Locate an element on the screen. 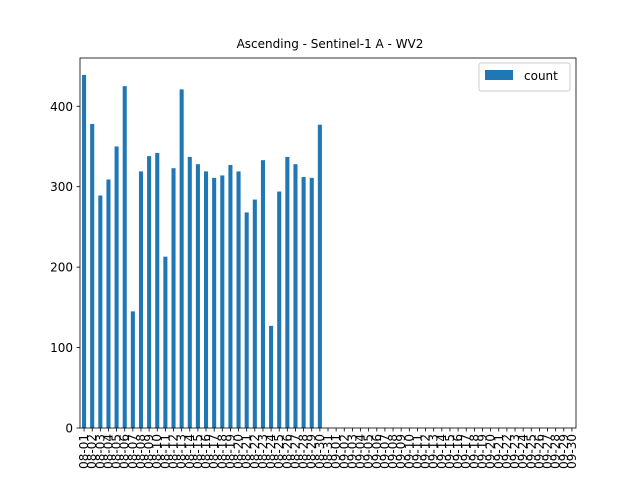 This screenshot has height=480, width=640. x-tick-label-08-30: 08-30 is located at coordinates (320, 451).